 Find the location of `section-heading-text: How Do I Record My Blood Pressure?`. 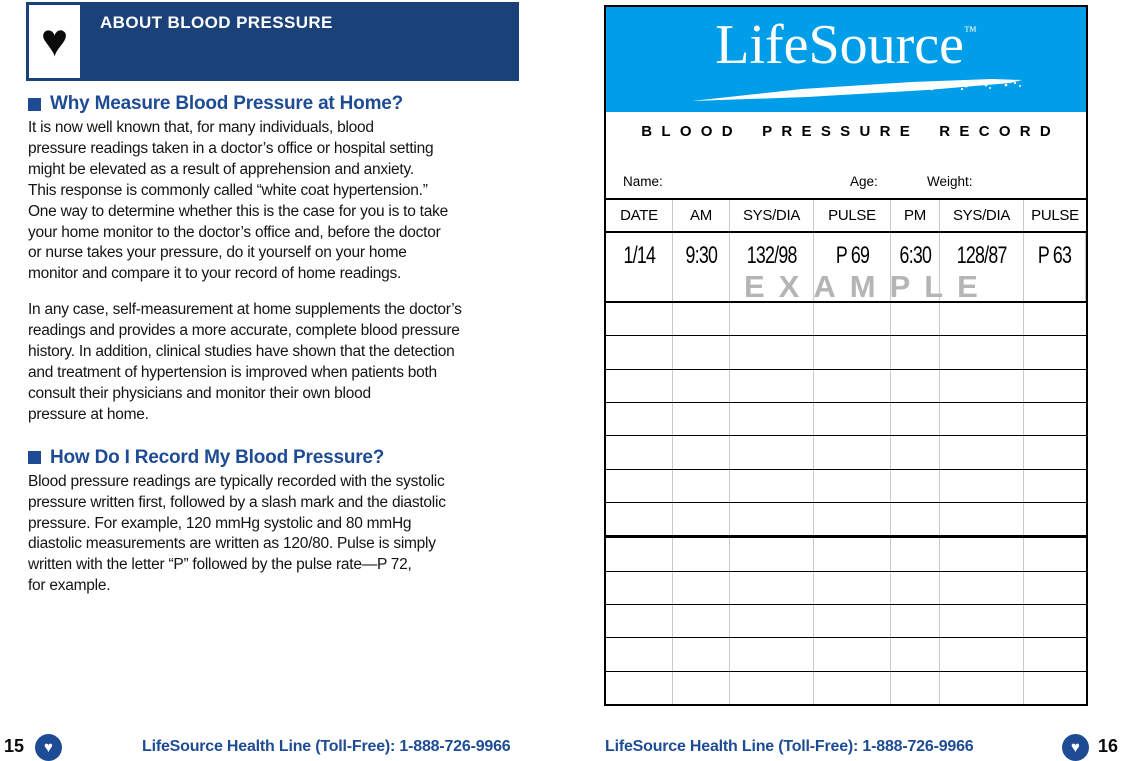

section-heading-text: How Do I Record My Blood Pressure? is located at coordinates (217, 457).